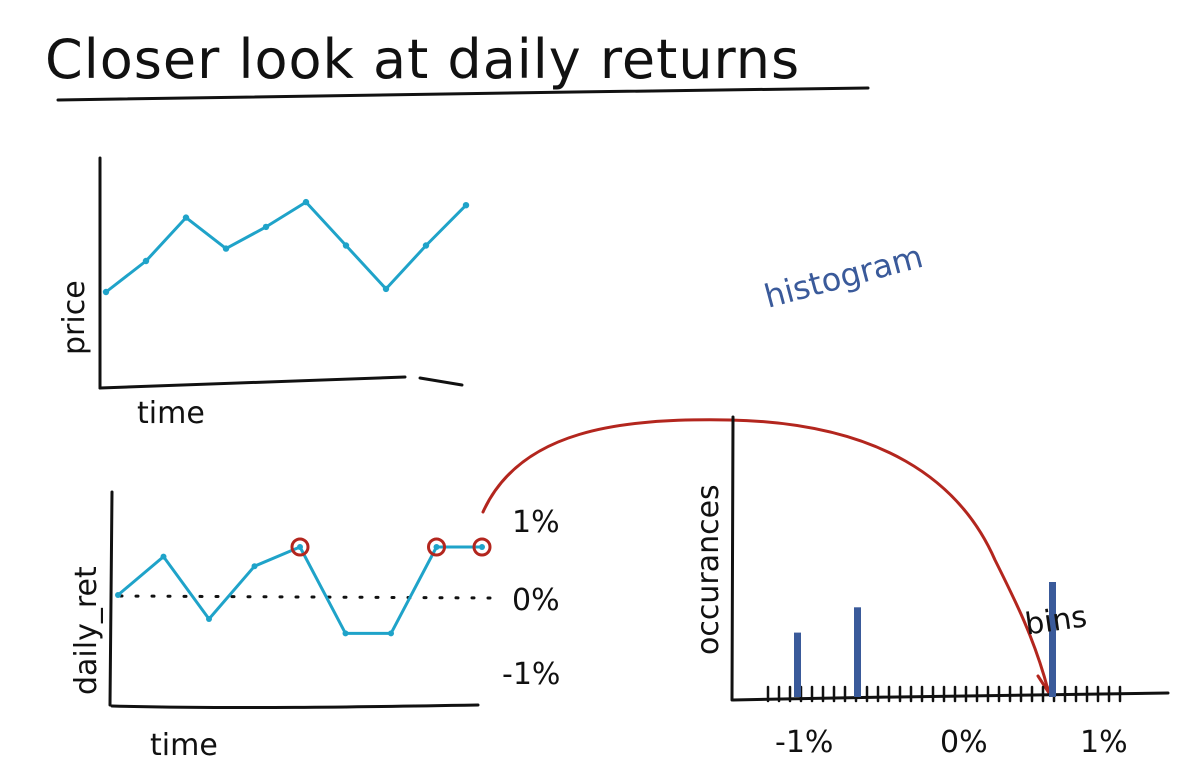 The image size is (1192, 775). I want to click on returns-series-line, so click(300, 590).